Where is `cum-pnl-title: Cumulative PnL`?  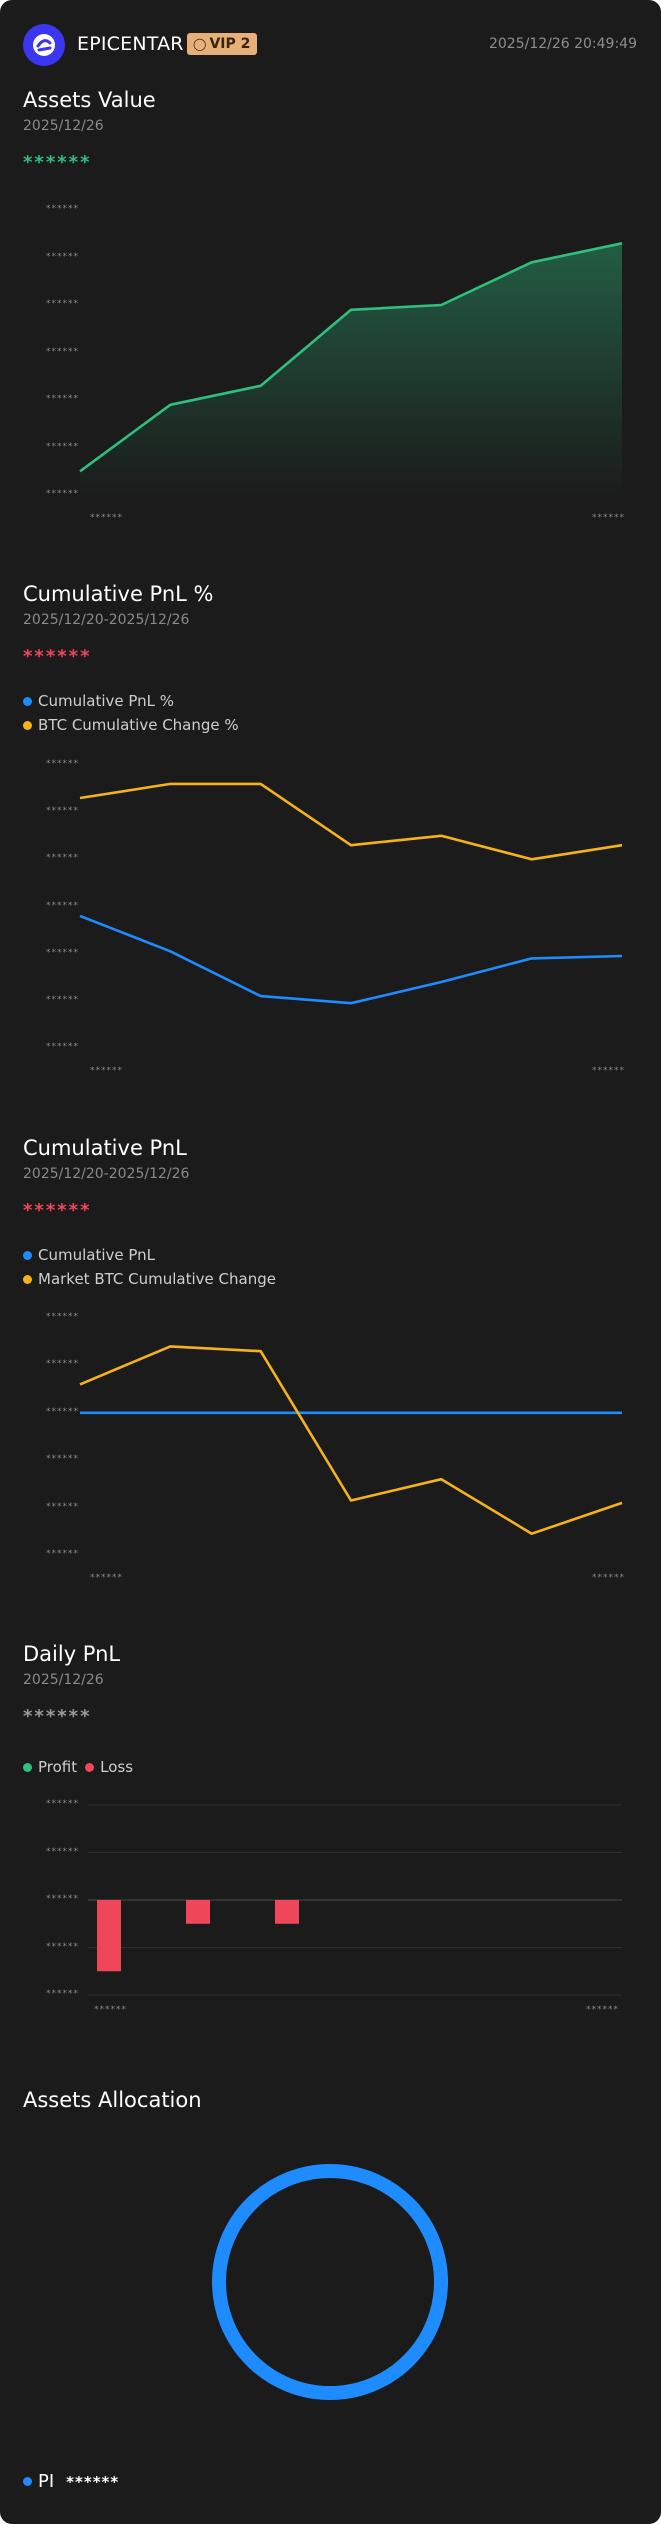
cum-pnl-title: Cumulative PnL is located at coordinates (105, 1148).